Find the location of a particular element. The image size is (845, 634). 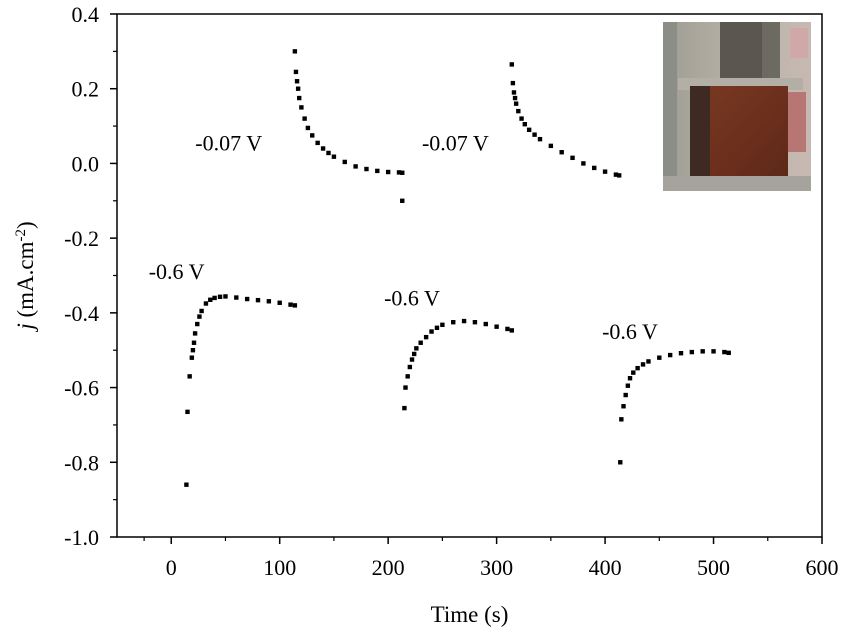

y-tick-label: -0.6 is located at coordinates (81, 388).